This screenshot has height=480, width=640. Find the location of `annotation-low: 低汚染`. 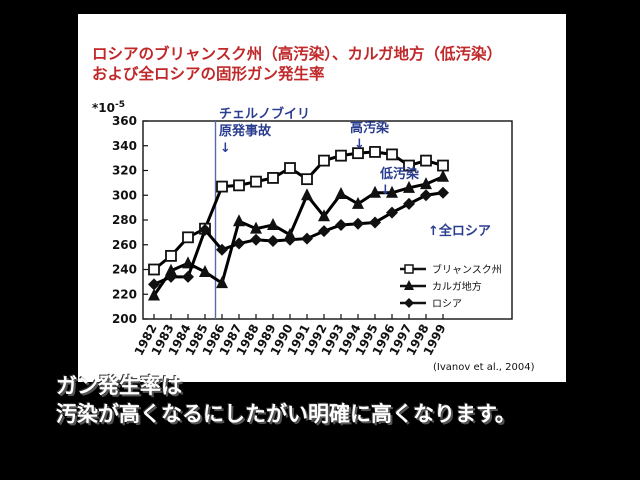

annotation-low: 低汚染 is located at coordinates (399, 174).